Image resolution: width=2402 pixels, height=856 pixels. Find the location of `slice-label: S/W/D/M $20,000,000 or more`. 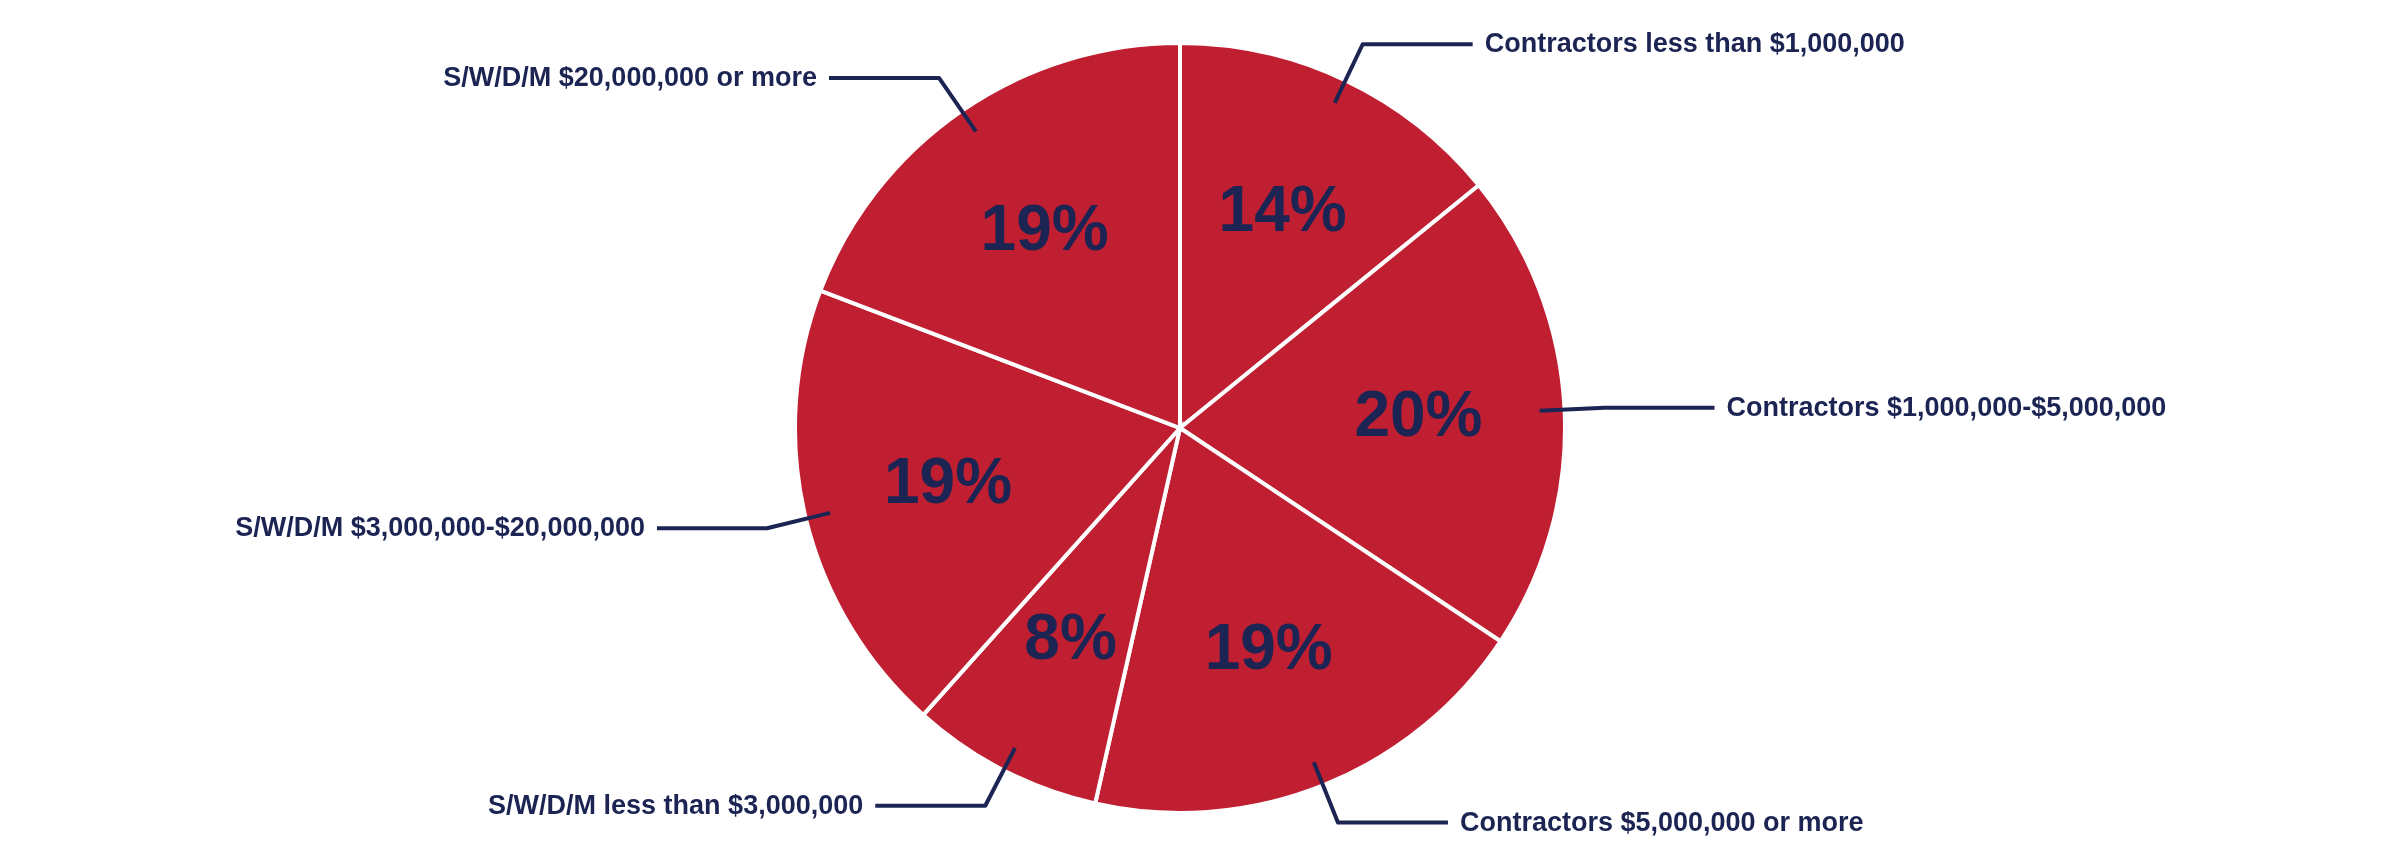

slice-label: S/W/D/M $20,000,000 or more is located at coordinates (630, 76).